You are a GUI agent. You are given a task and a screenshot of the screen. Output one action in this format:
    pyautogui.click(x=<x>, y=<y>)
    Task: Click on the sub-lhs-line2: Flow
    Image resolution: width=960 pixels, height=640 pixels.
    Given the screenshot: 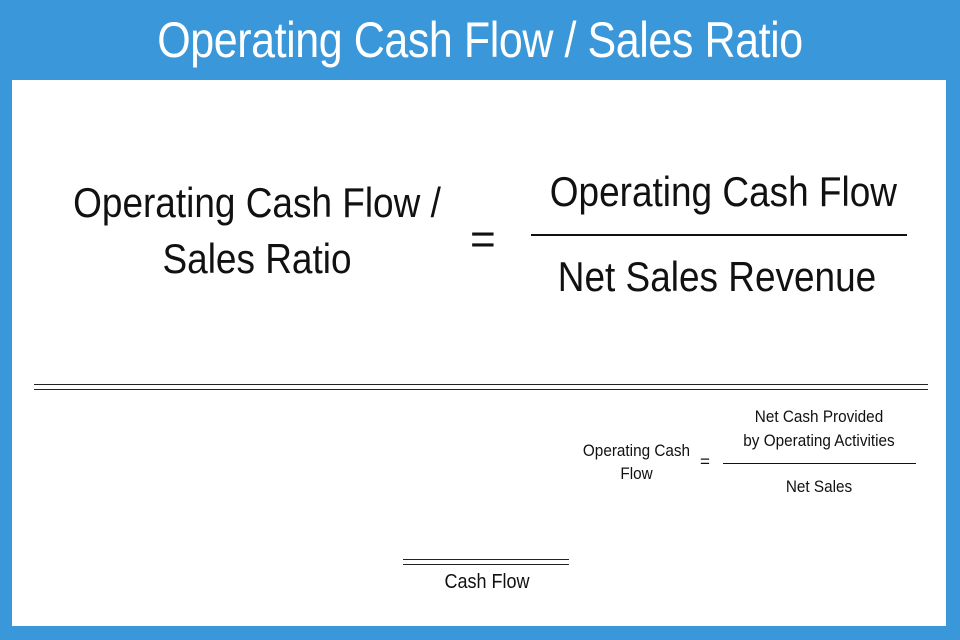 What is the action you would take?
    pyautogui.click(x=636, y=473)
    